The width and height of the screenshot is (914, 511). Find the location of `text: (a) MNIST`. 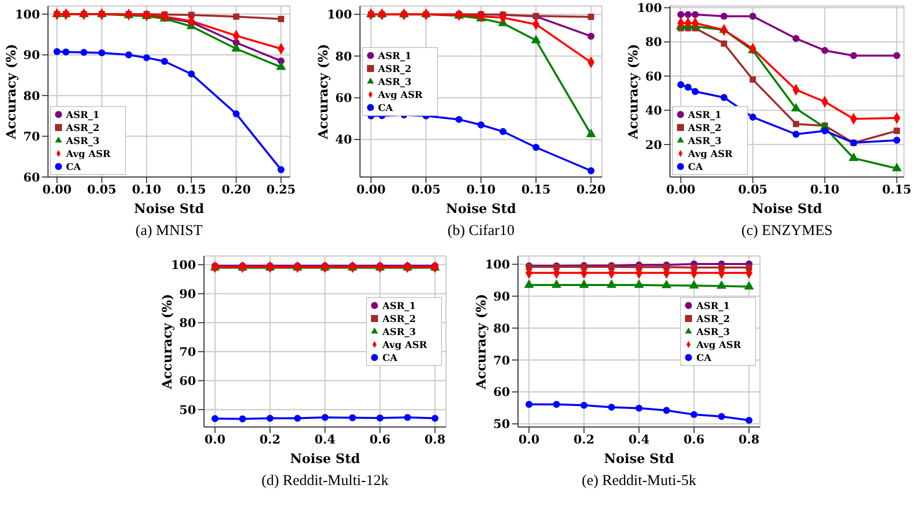

text: (a) MNIST is located at coordinates (169, 231).